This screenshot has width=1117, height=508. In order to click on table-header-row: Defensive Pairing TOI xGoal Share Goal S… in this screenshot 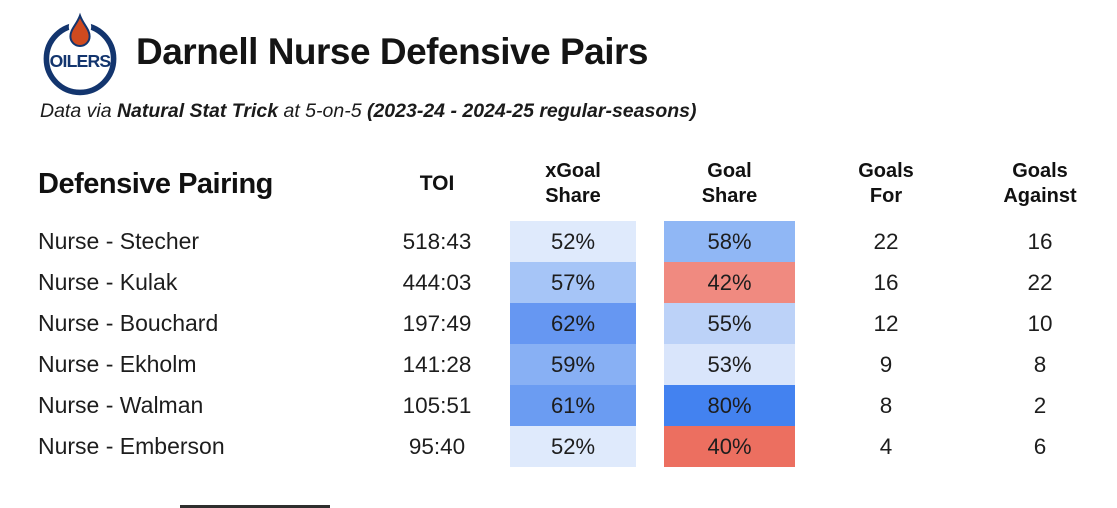, I will do `click(570, 184)`.